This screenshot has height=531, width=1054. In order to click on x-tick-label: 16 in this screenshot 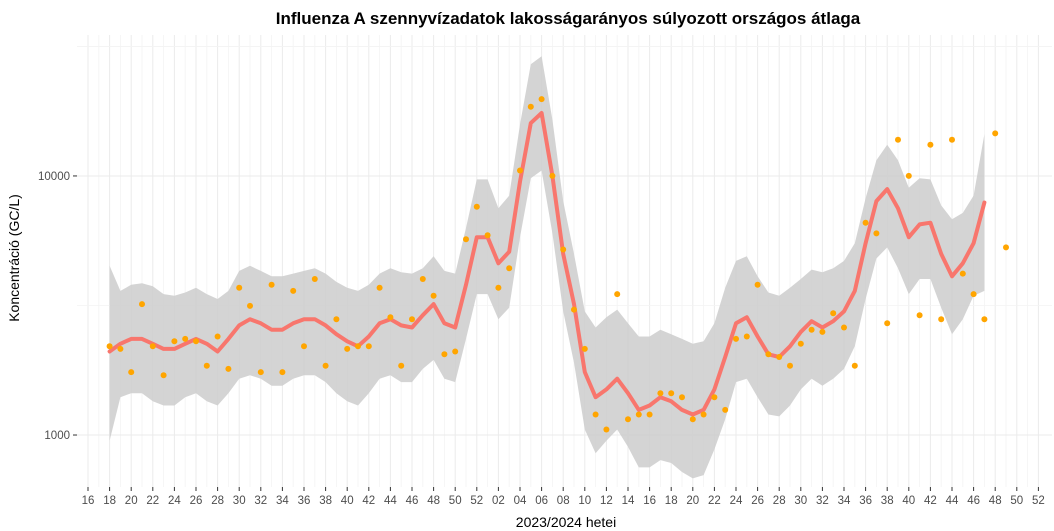, I will do `click(88, 501)`.